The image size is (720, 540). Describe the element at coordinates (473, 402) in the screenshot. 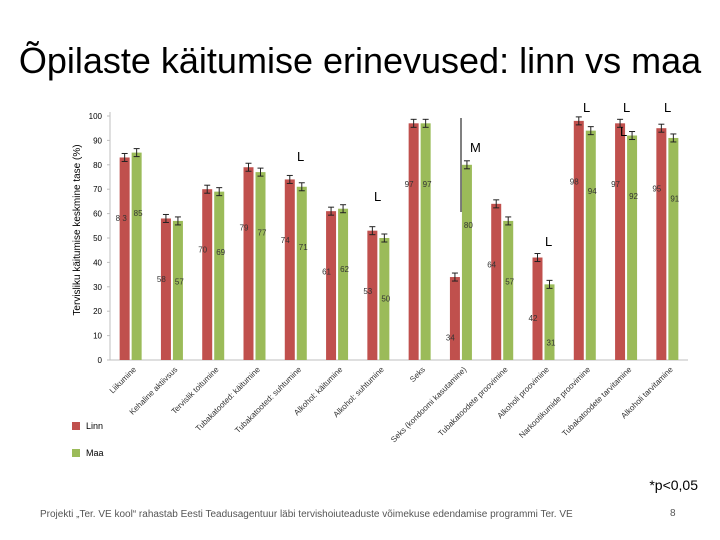

I see `category-label: Tubakatoodete proovimine` at that location.